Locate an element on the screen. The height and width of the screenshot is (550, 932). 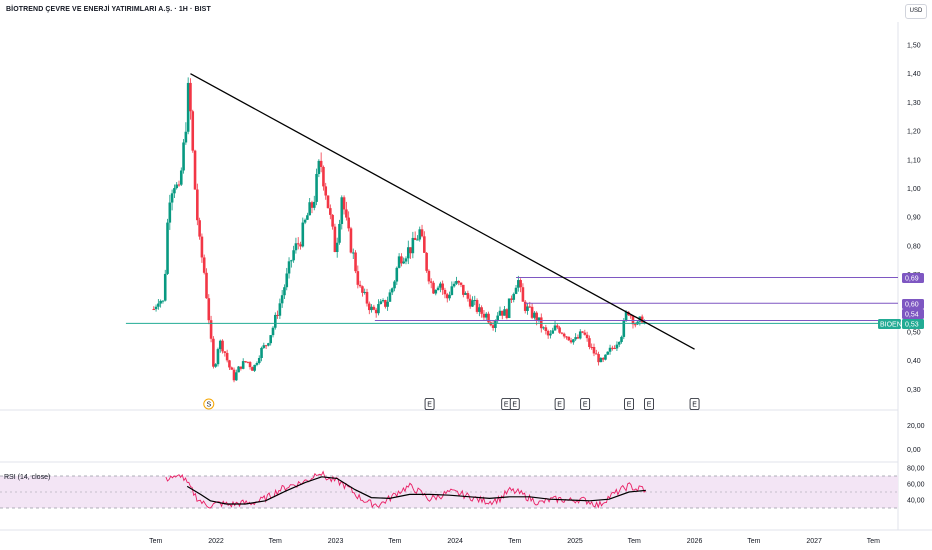
earnings-event-label: E is located at coordinates (506, 405).